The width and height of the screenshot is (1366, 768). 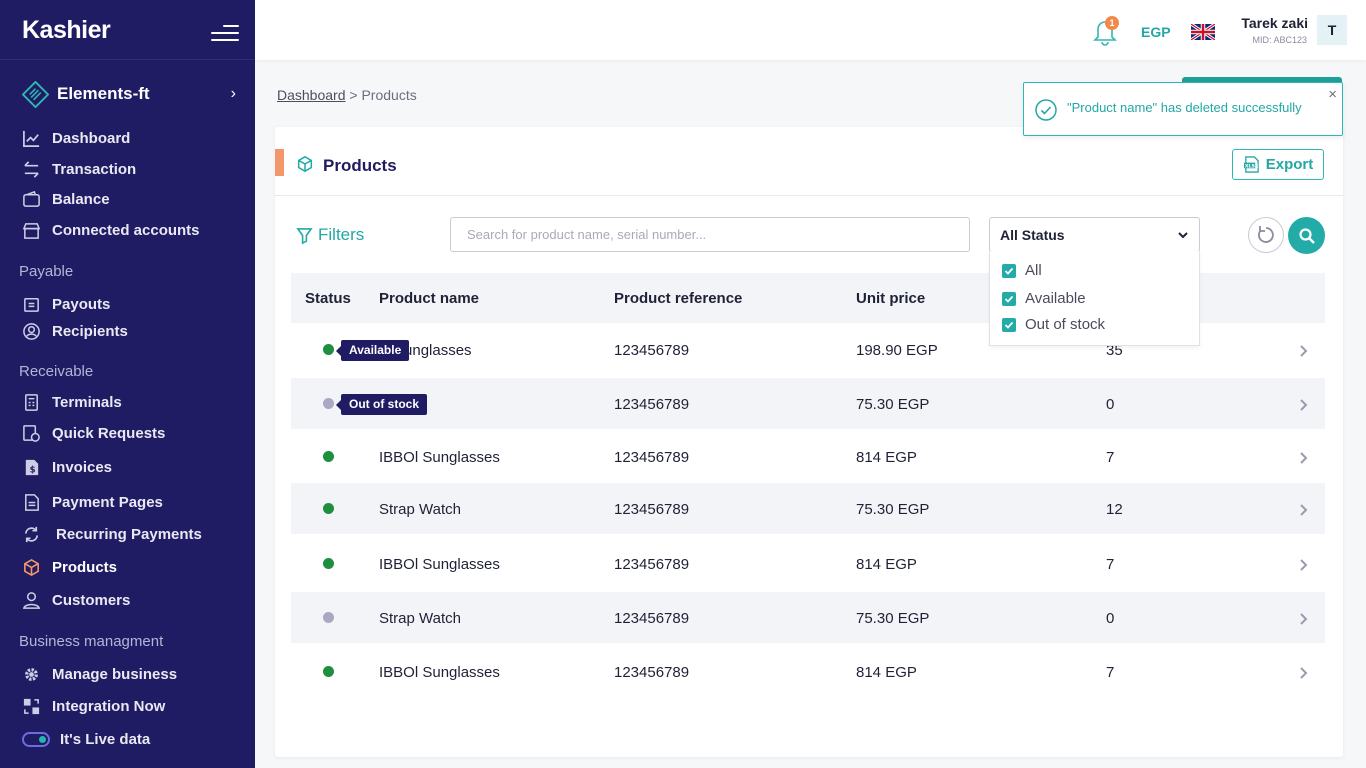 What do you see at coordinates (85, 567) in the screenshot?
I see `sidebar-item-label: Products` at bounding box center [85, 567].